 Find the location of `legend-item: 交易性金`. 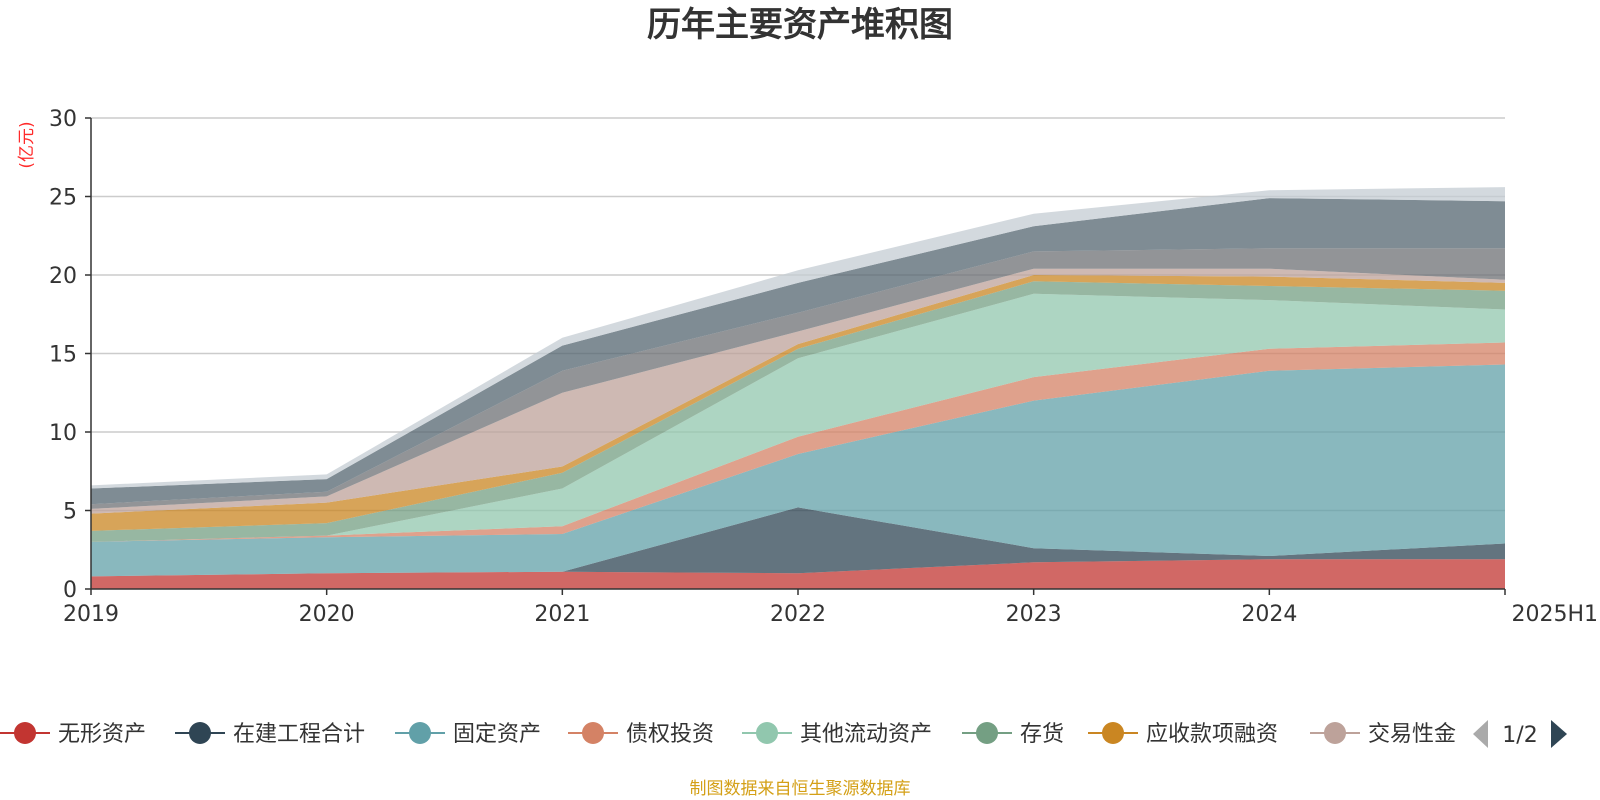

legend-item: 交易性金 is located at coordinates (1383, 734).